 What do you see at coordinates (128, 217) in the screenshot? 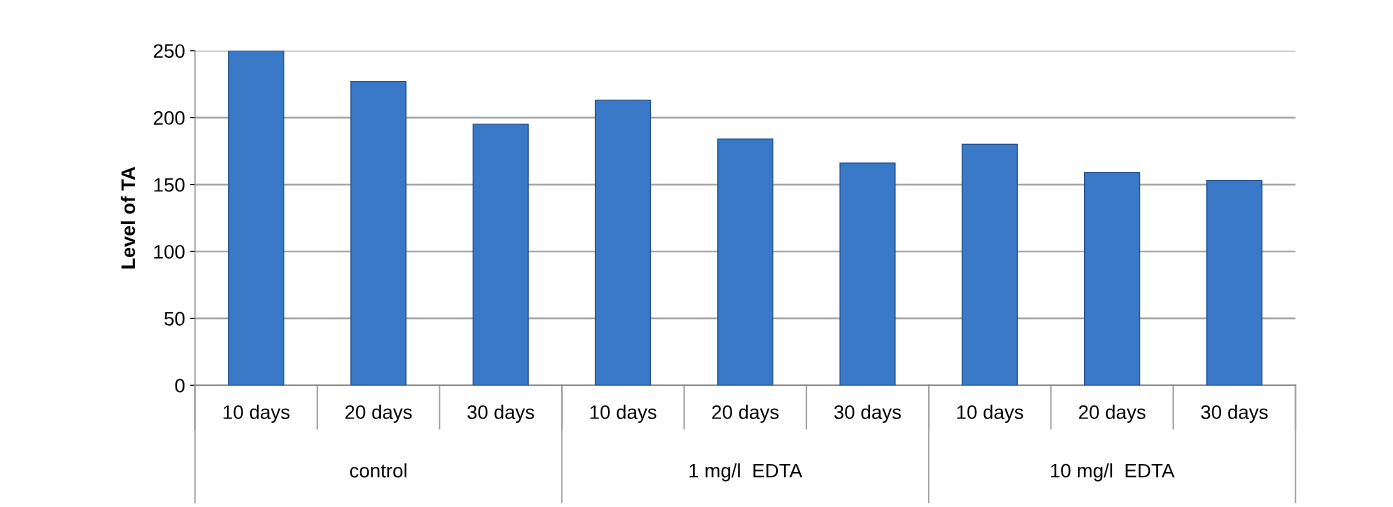
I see `y-axis-title: Level of TA` at bounding box center [128, 217].